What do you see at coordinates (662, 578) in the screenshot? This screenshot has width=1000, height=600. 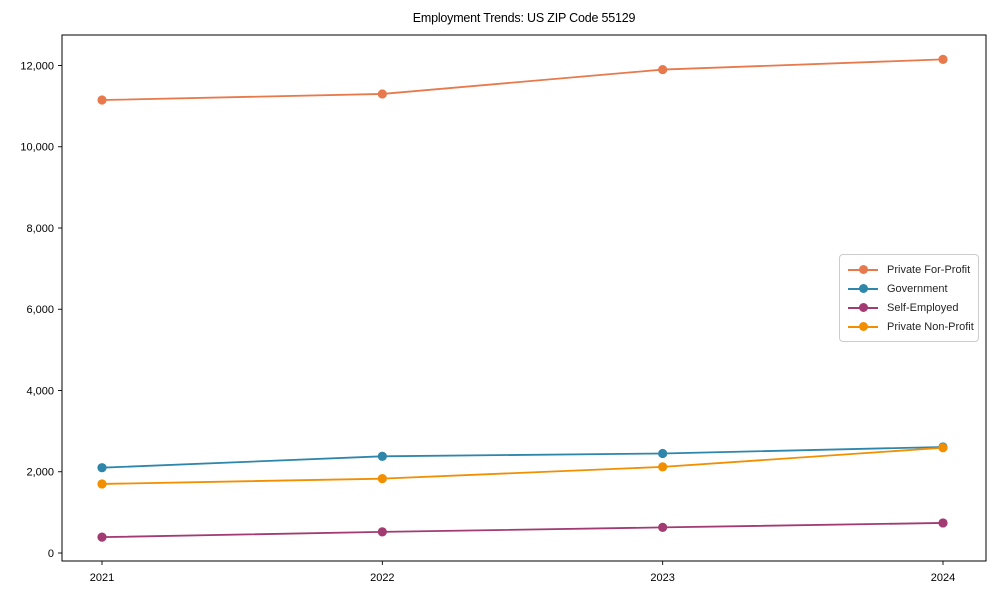 I see `x-tick-label: 2023` at bounding box center [662, 578].